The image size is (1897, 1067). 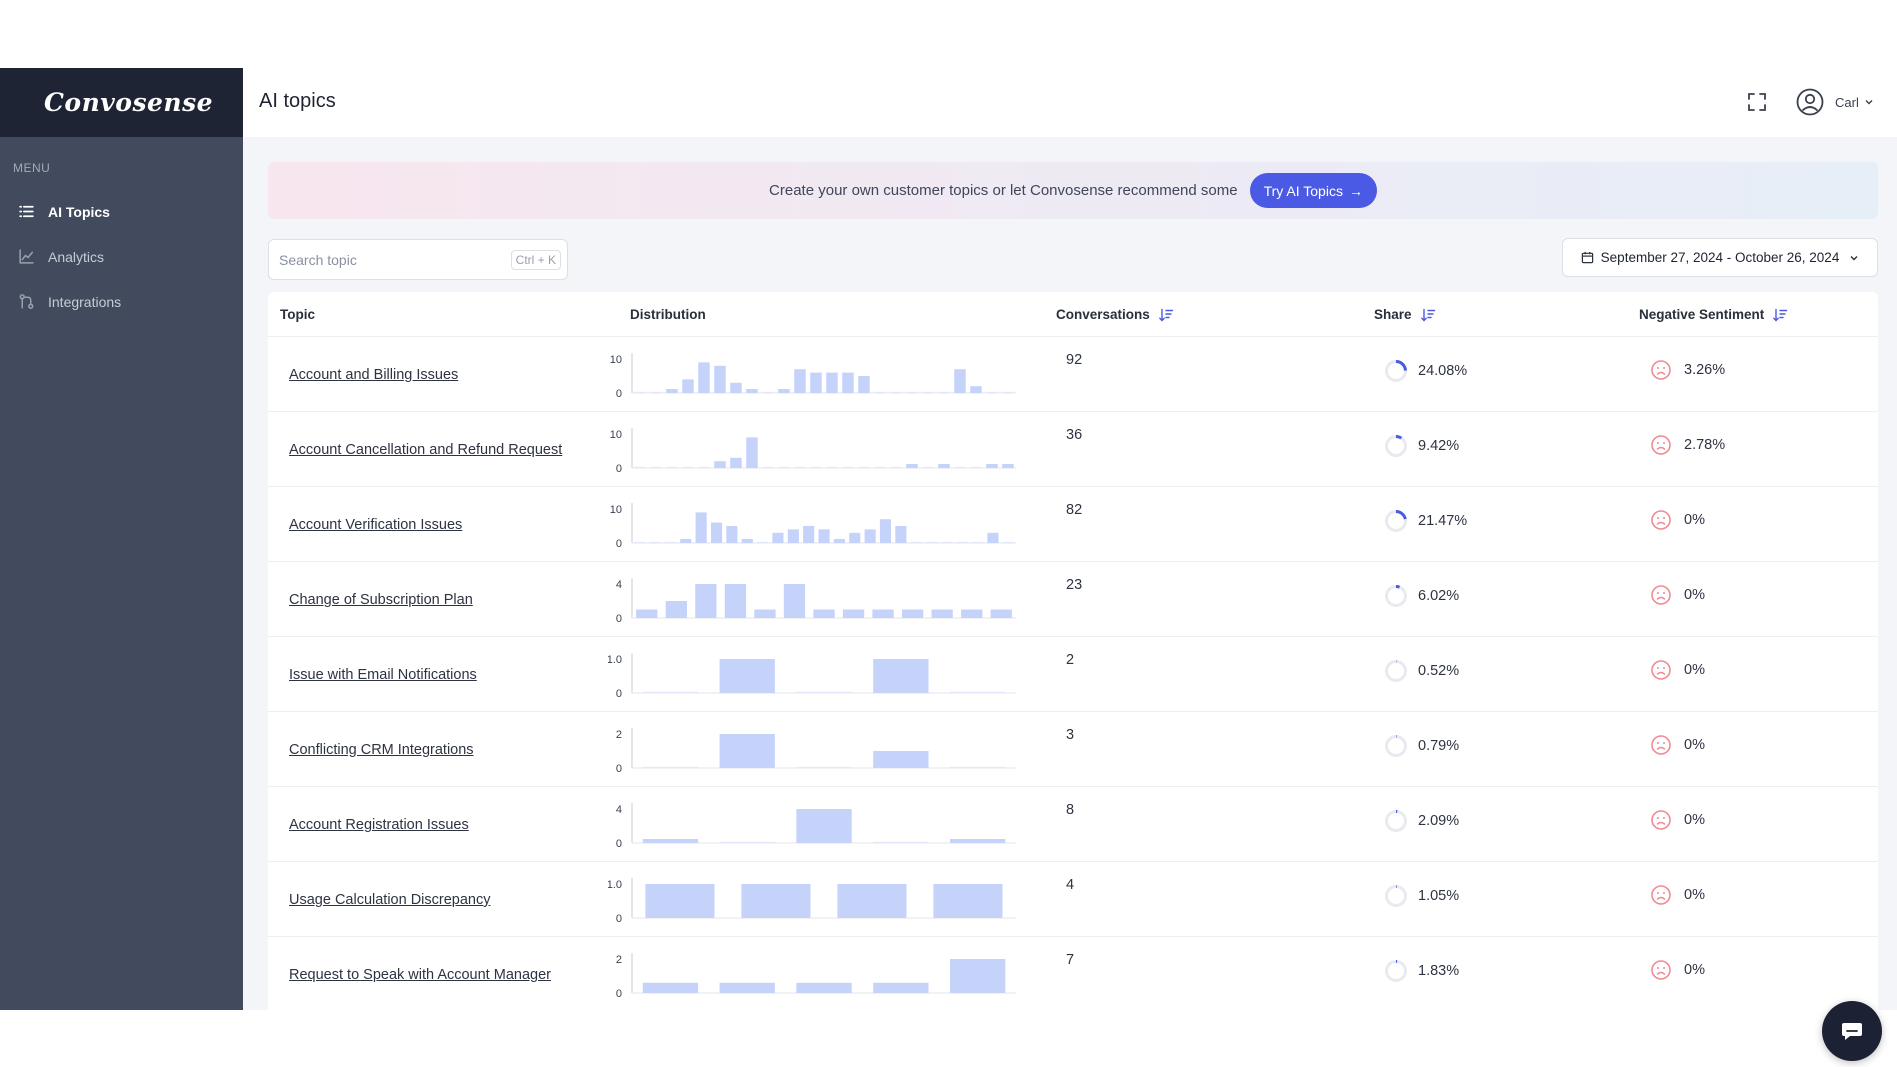 What do you see at coordinates (1757, 102) in the screenshot?
I see `fullscreen-icon` at bounding box center [1757, 102].